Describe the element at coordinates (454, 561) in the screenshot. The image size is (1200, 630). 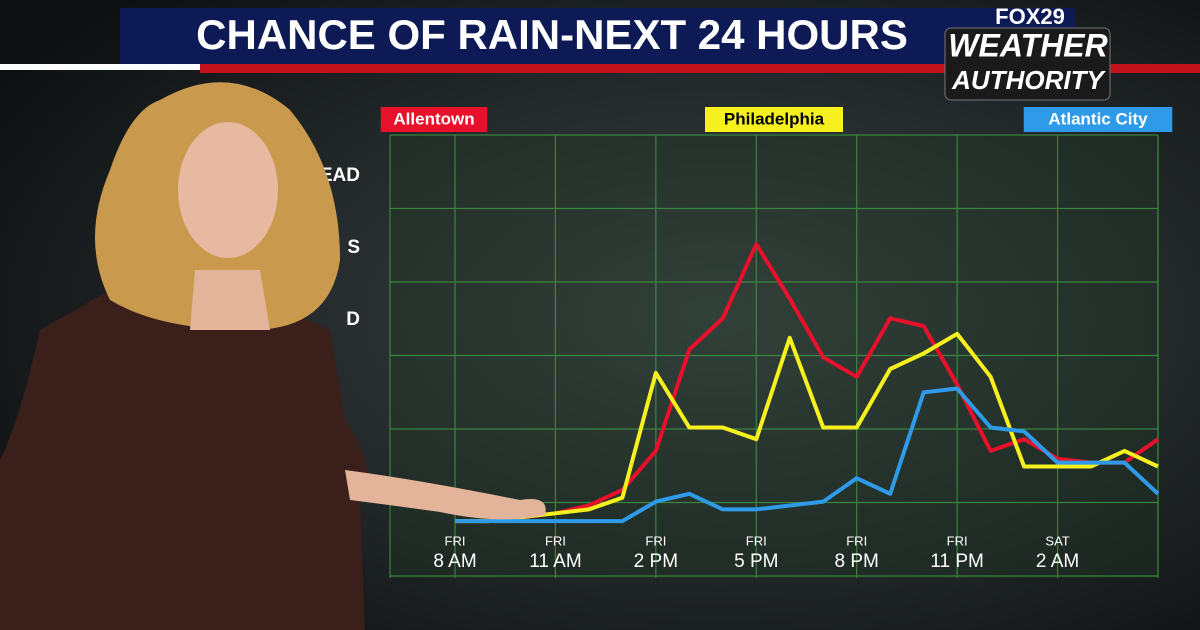
I see `x-tick-label: 8 AM` at that location.